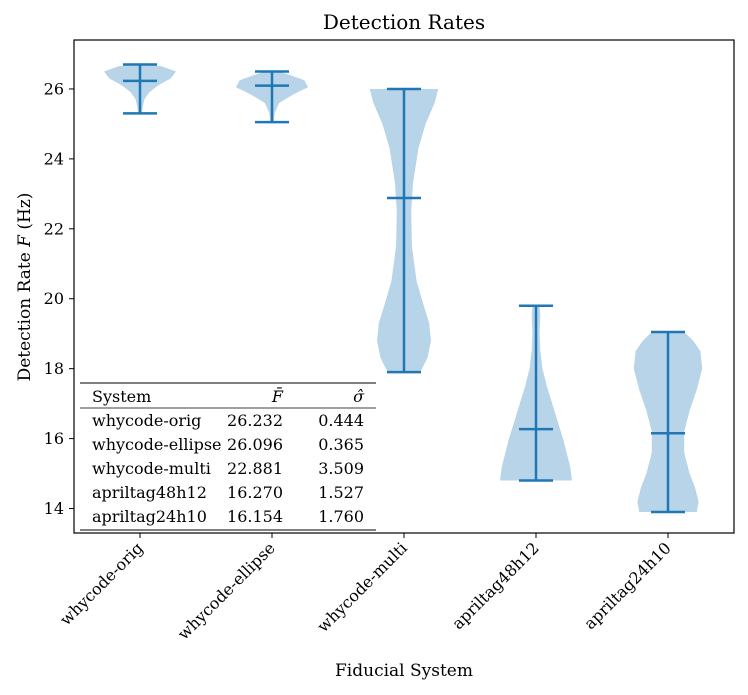  I want to click on violin-whycode-multi, so click(404, 230).